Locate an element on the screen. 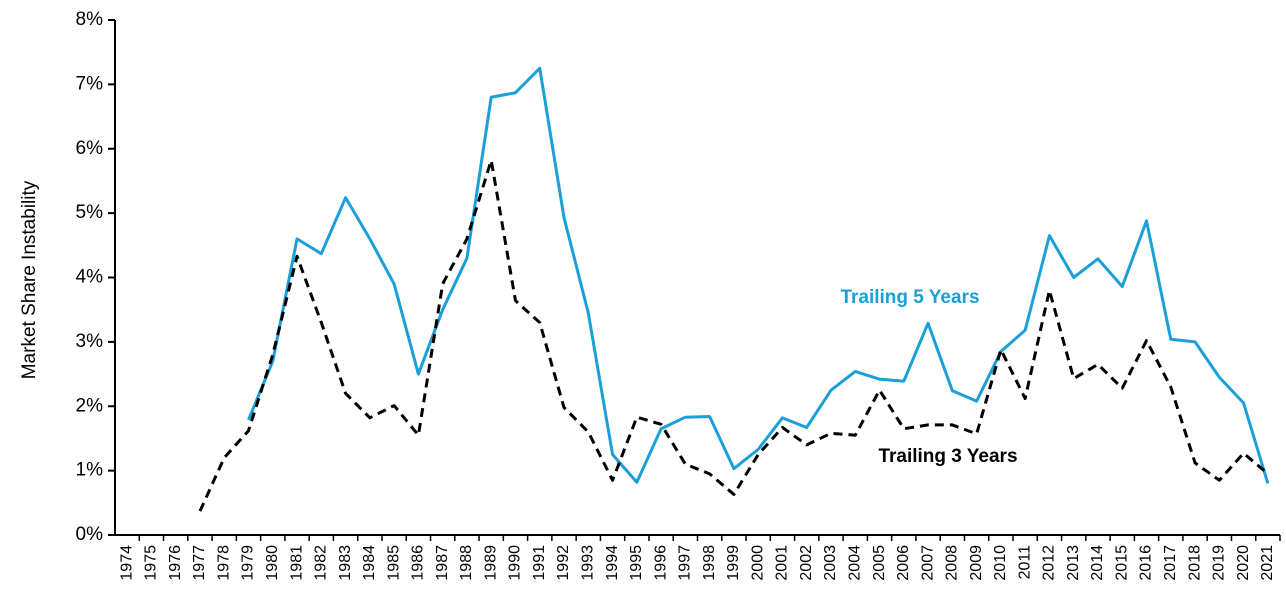  y-tick-label: 4% is located at coordinates (90, 277).